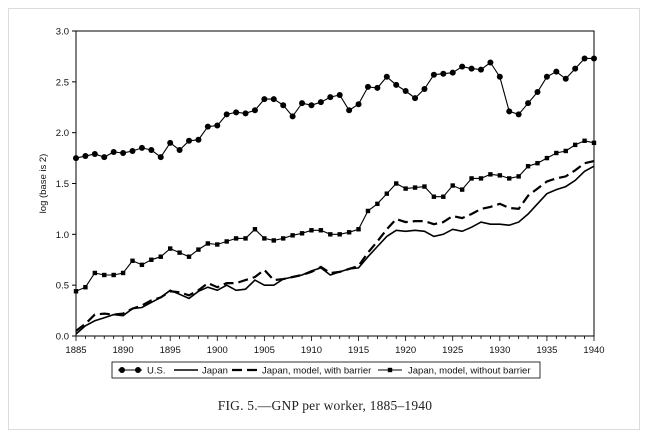 Image resolution: width=650 pixels, height=440 pixels. I want to click on legend-entry: Japan, so click(201, 371).